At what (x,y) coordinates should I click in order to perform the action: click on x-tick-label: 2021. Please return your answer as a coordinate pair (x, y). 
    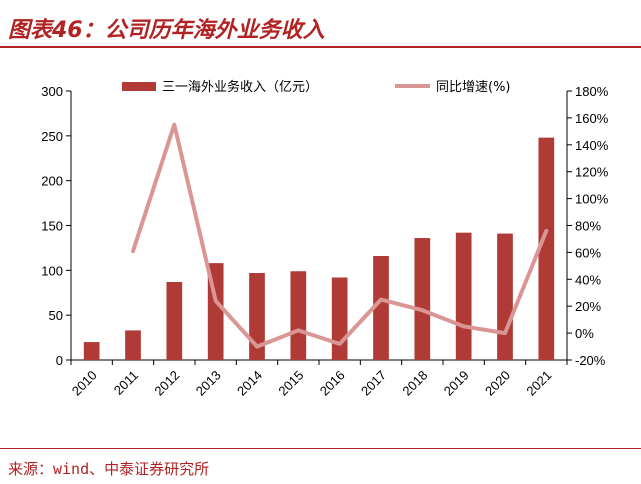
    Looking at the image, I should click on (538, 383).